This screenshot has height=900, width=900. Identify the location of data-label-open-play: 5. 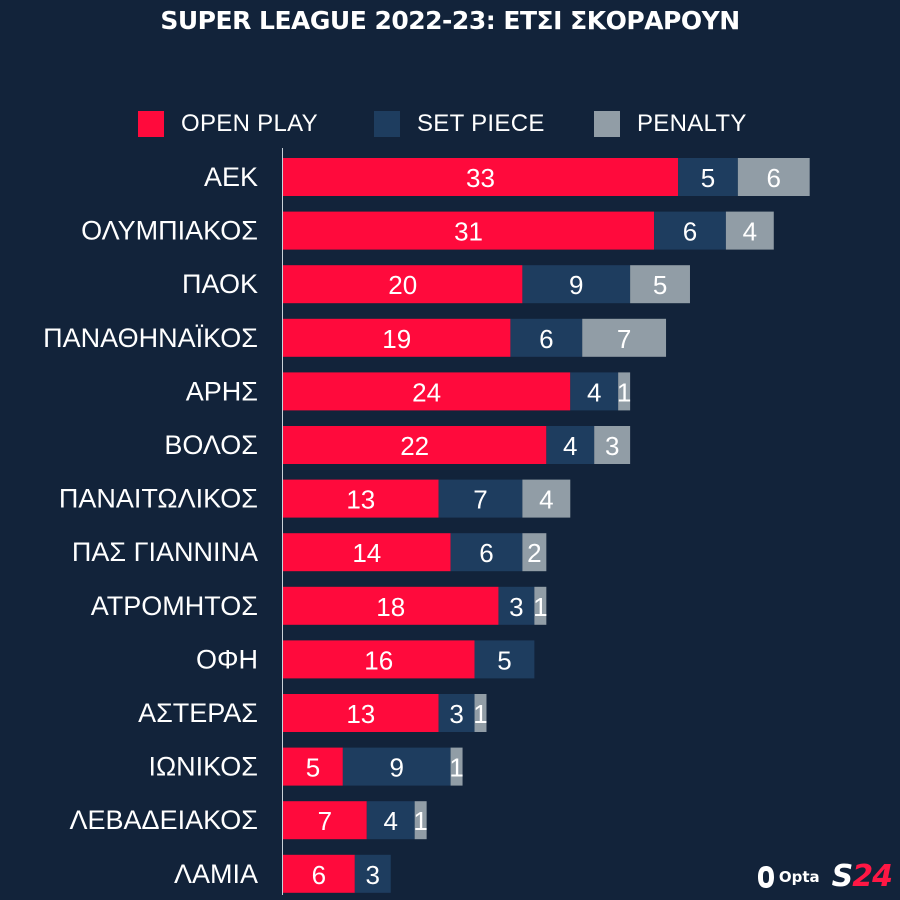
(313, 768).